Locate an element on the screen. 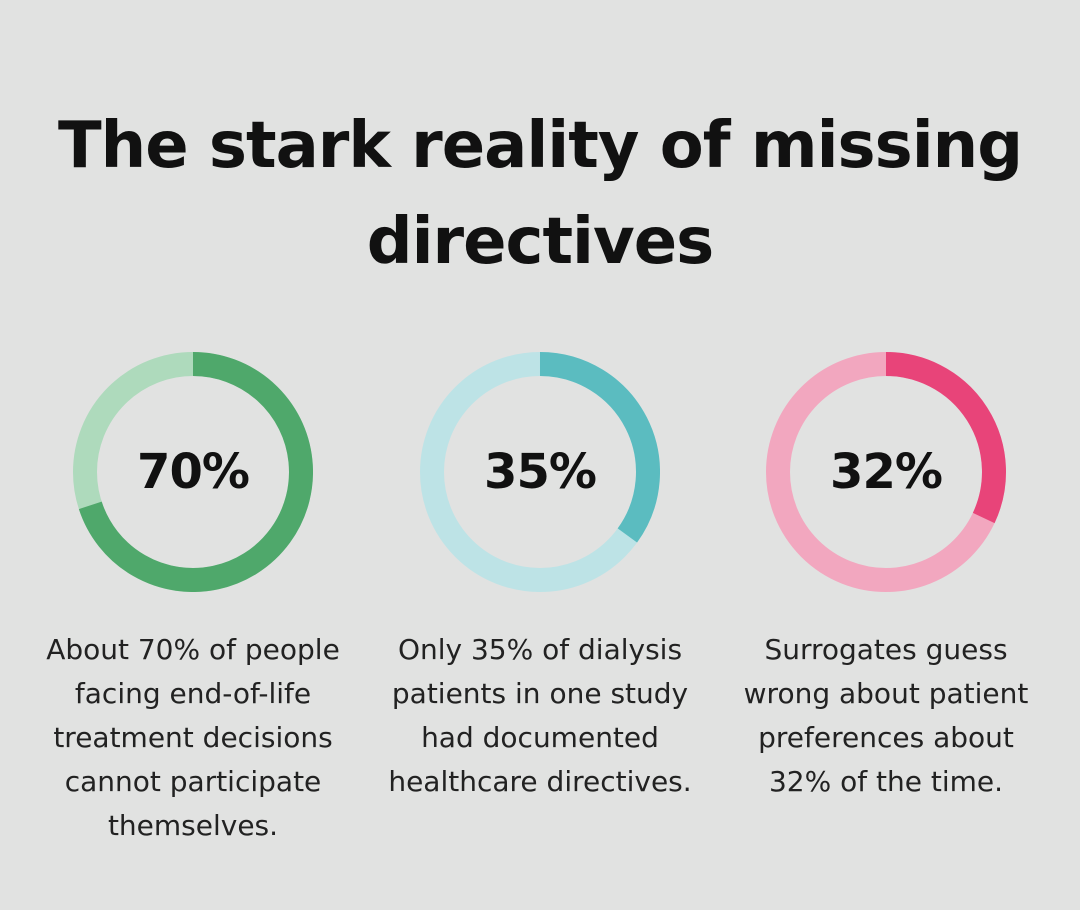 Image resolution: width=1080 pixels, height=910 pixels. donut-value-label: 35% is located at coordinates (540, 472).